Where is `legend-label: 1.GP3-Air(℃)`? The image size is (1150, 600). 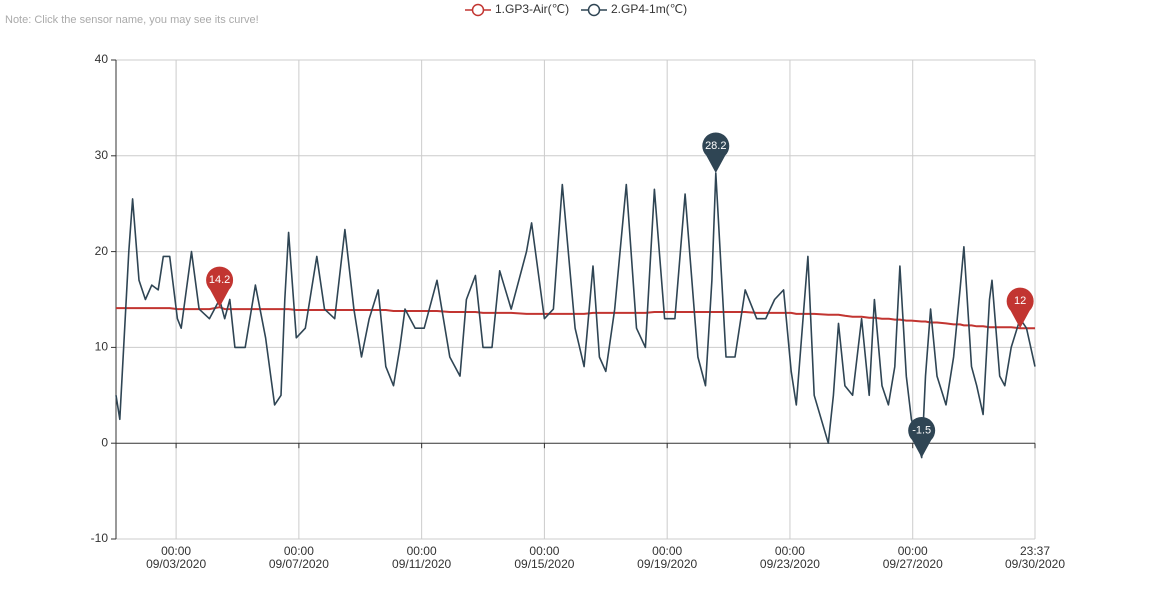 legend-label: 1.GP3-Air(℃) is located at coordinates (532, 9).